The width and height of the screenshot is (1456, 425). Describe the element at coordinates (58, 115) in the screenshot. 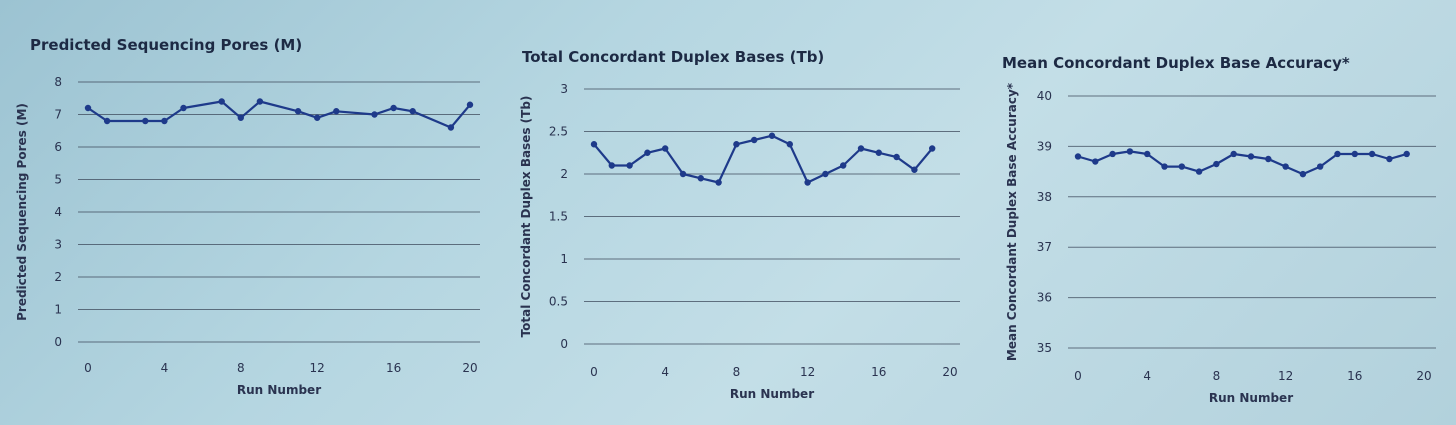

I see `y-tick-label: 7` at that location.